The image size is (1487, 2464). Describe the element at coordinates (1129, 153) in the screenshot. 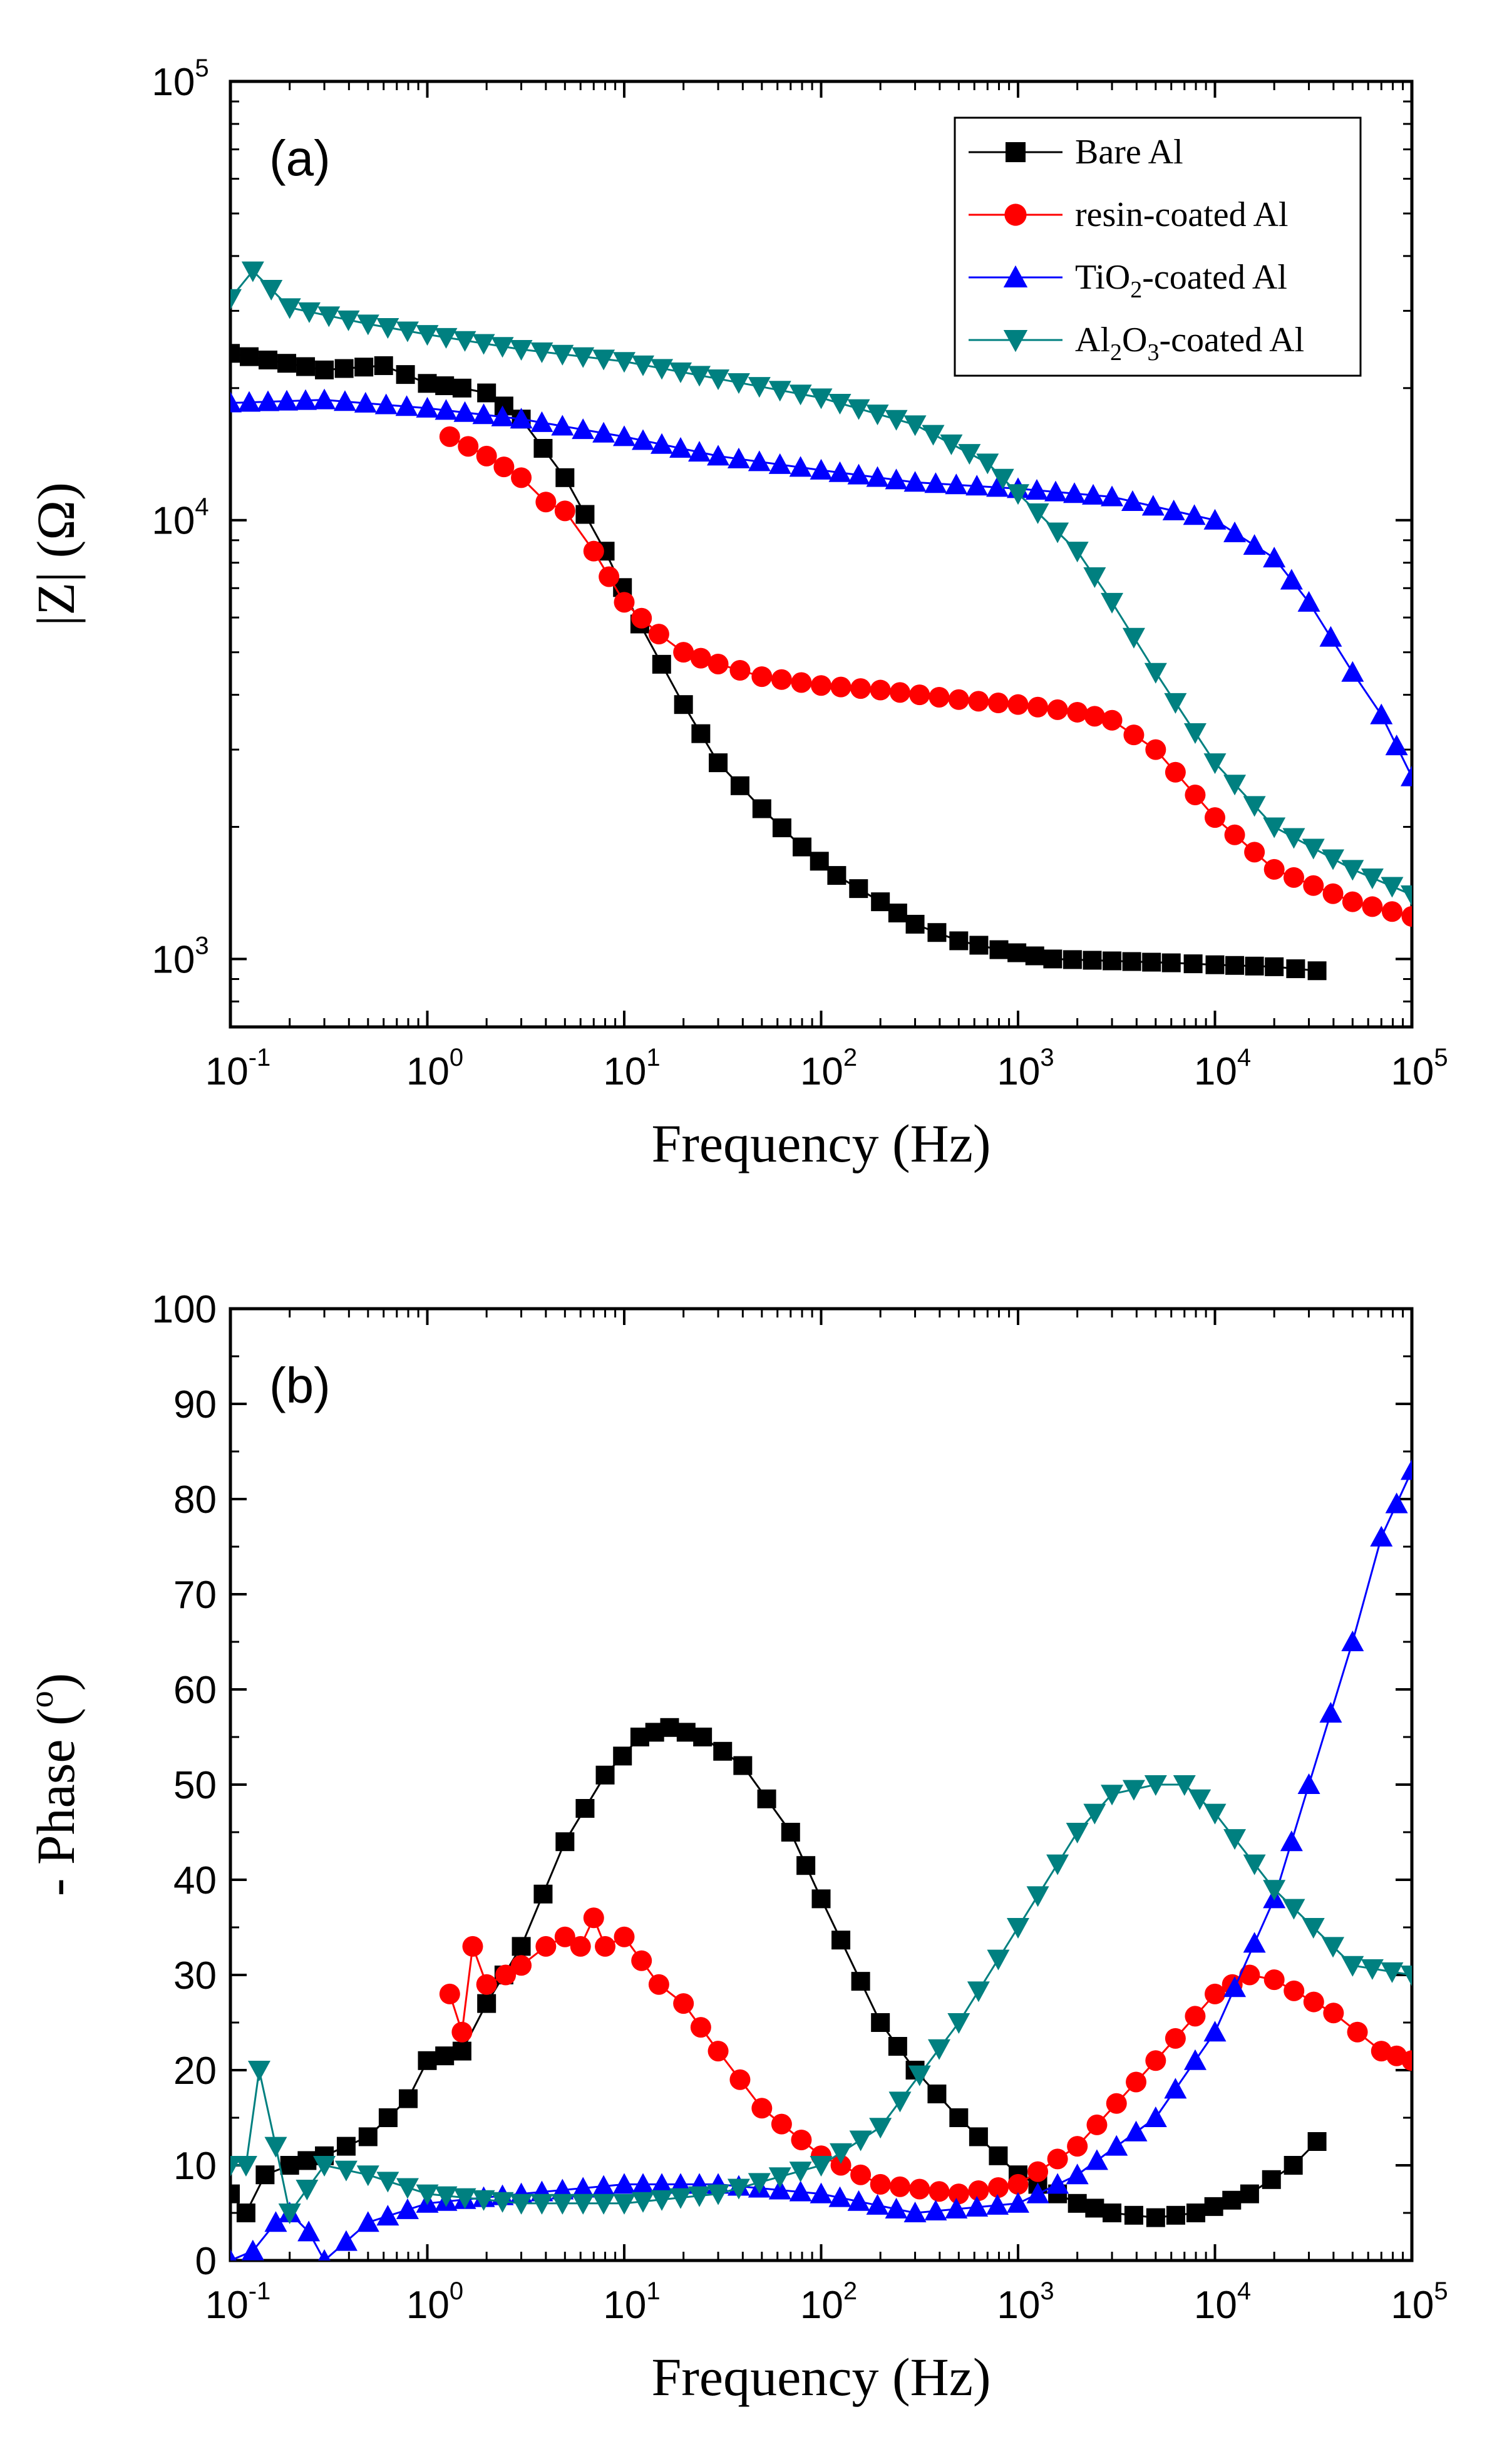

I see `legend-label: Bare Al` at that location.